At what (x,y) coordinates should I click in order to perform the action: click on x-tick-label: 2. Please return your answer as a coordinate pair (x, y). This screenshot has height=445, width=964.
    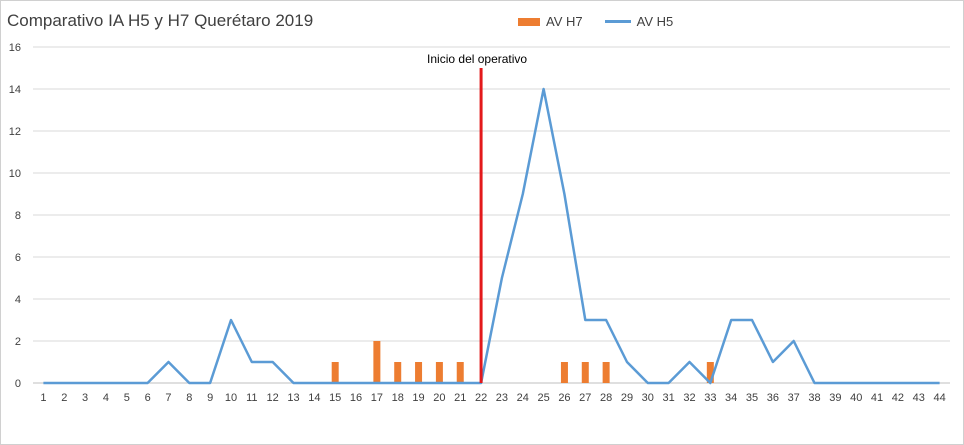
    Looking at the image, I should click on (64, 398).